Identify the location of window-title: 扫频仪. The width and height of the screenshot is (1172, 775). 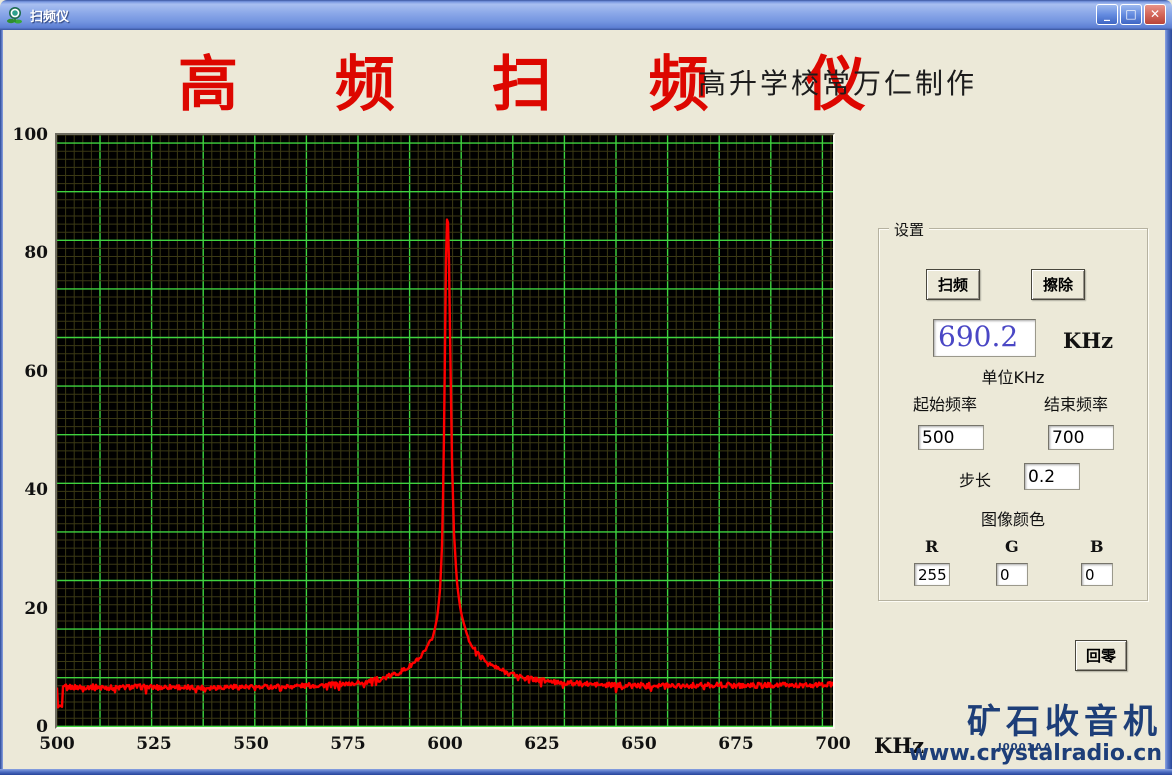
(50, 17).